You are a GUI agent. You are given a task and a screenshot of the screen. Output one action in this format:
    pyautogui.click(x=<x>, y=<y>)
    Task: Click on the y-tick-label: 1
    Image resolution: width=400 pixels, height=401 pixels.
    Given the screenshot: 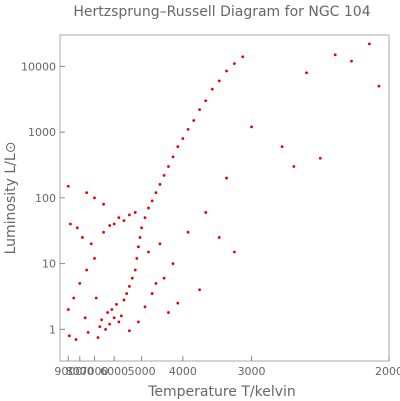 What is the action you would take?
    pyautogui.click(x=52, y=329)
    